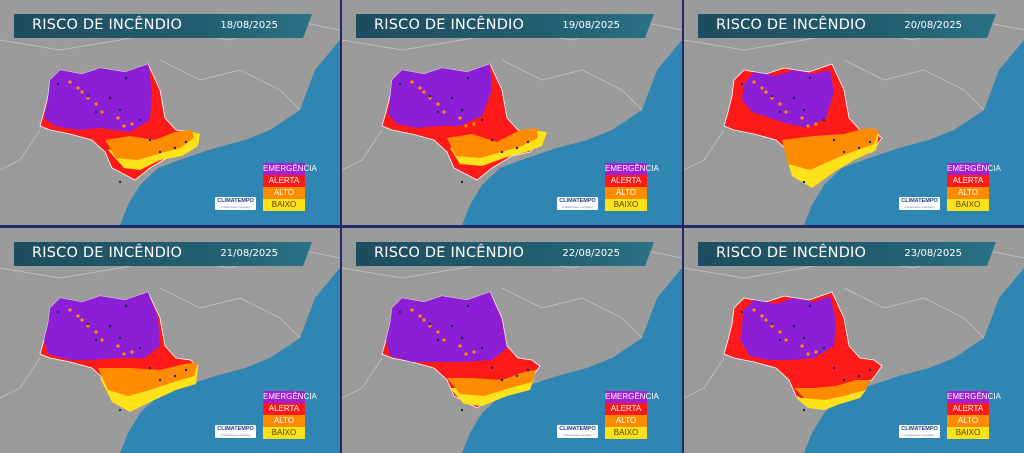 This screenshot has height=453, width=1024. I want to click on title-banner: RISCO DE INCÊNDIO 21/08/2025, so click(163, 254).